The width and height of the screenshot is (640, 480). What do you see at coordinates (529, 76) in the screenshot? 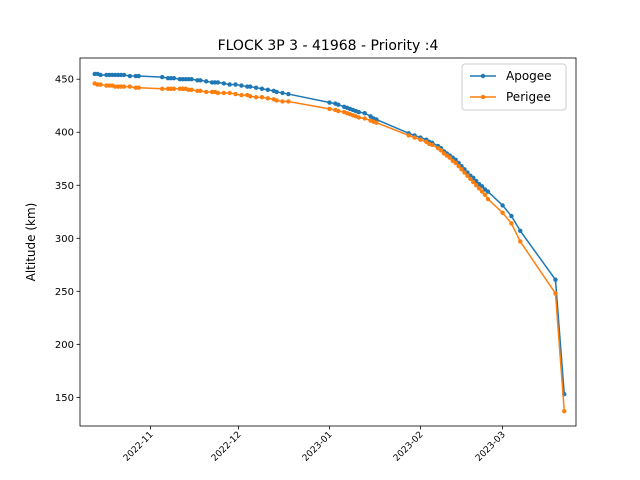
I see `legend-apogee-label: Apogee` at bounding box center [529, 76].